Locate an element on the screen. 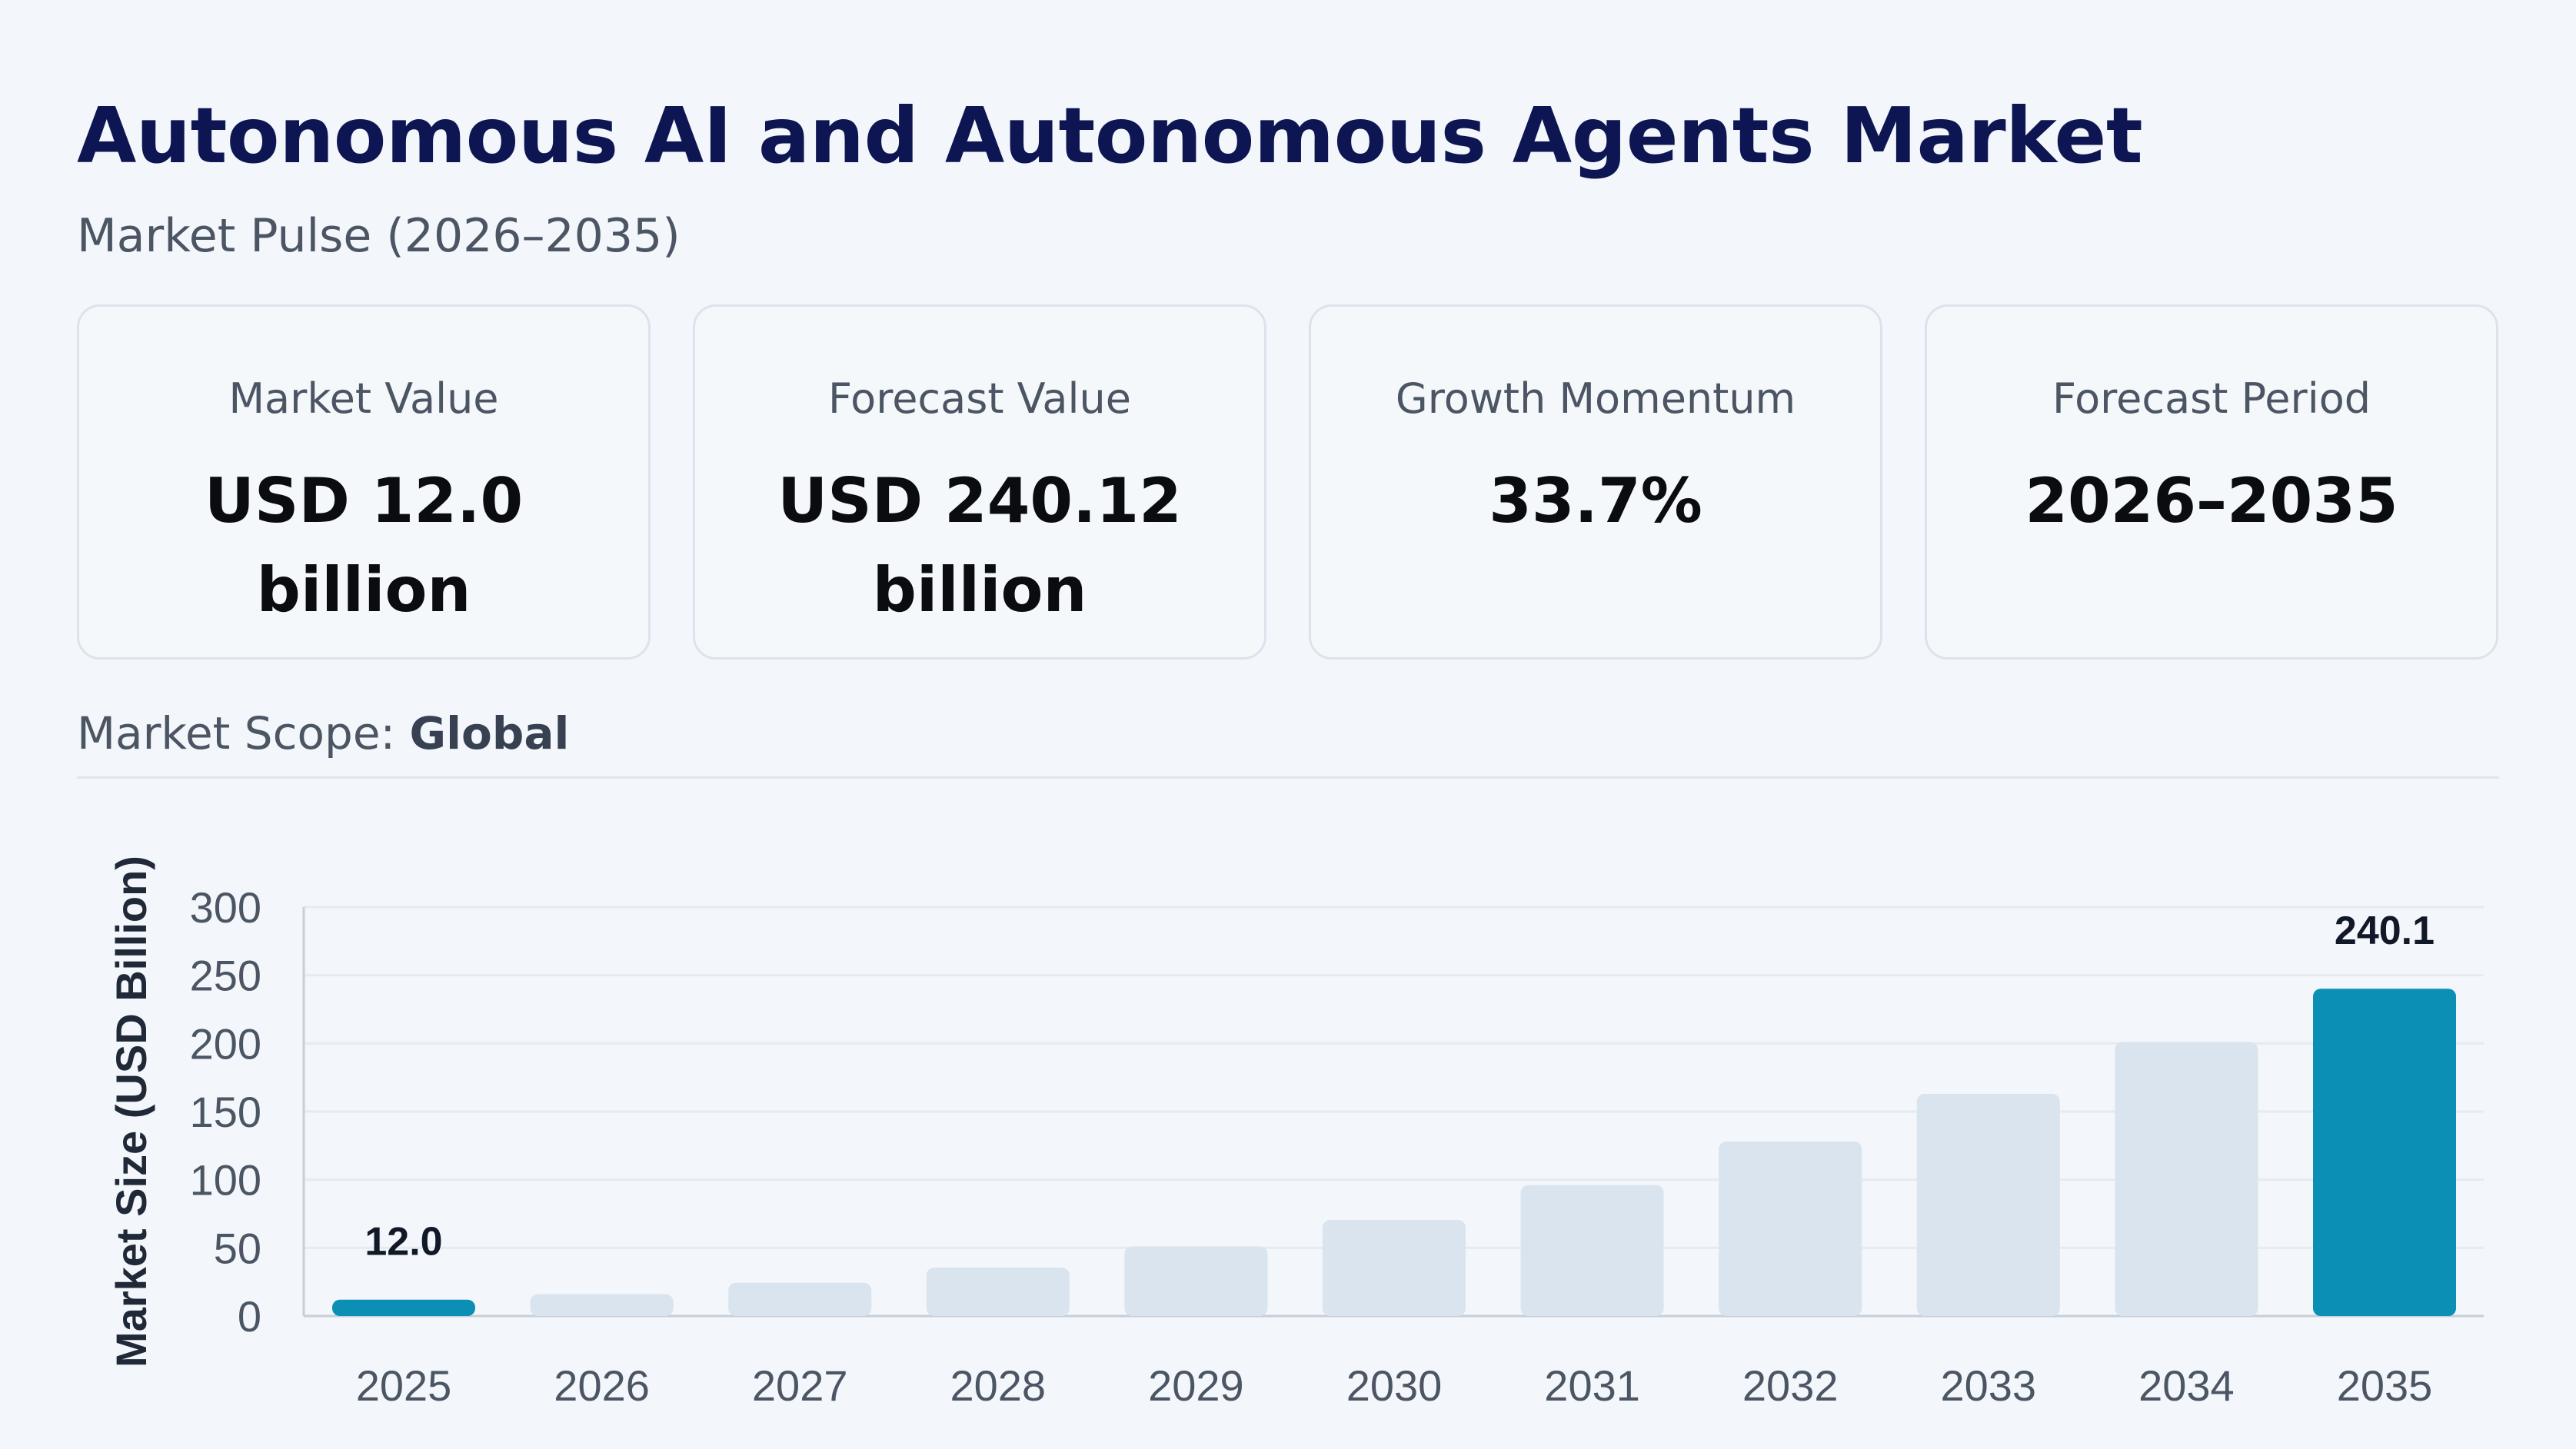 This screenshot has height=1449, width=2576. market-scope-label: Market Scope: is located at coordinates (237, 733).